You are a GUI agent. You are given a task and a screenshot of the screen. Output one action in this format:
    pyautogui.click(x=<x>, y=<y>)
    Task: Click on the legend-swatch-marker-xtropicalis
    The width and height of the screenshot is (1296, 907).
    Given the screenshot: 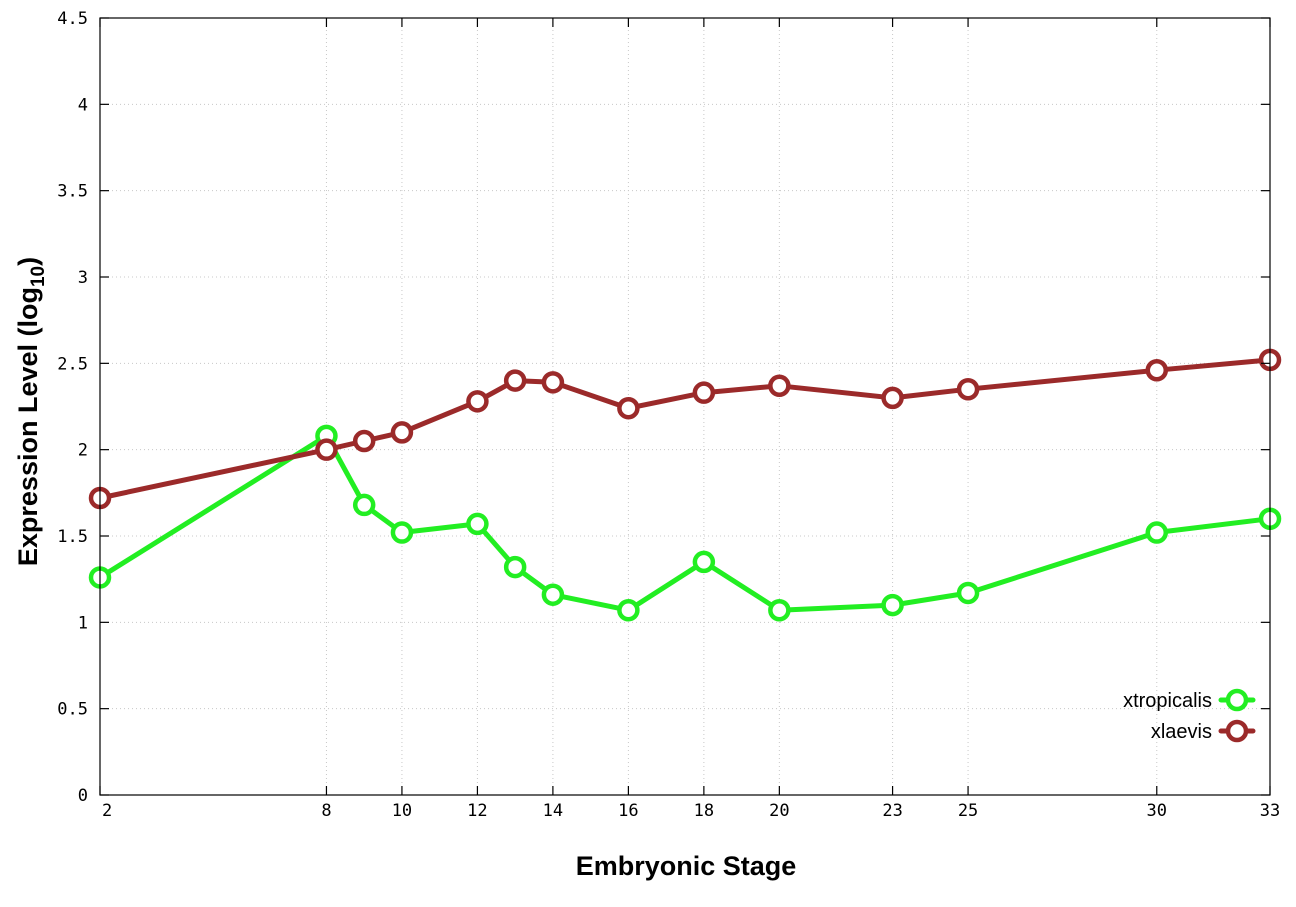 What is the action you would take?
    pyautogui.click(x=1237, y=700)
    